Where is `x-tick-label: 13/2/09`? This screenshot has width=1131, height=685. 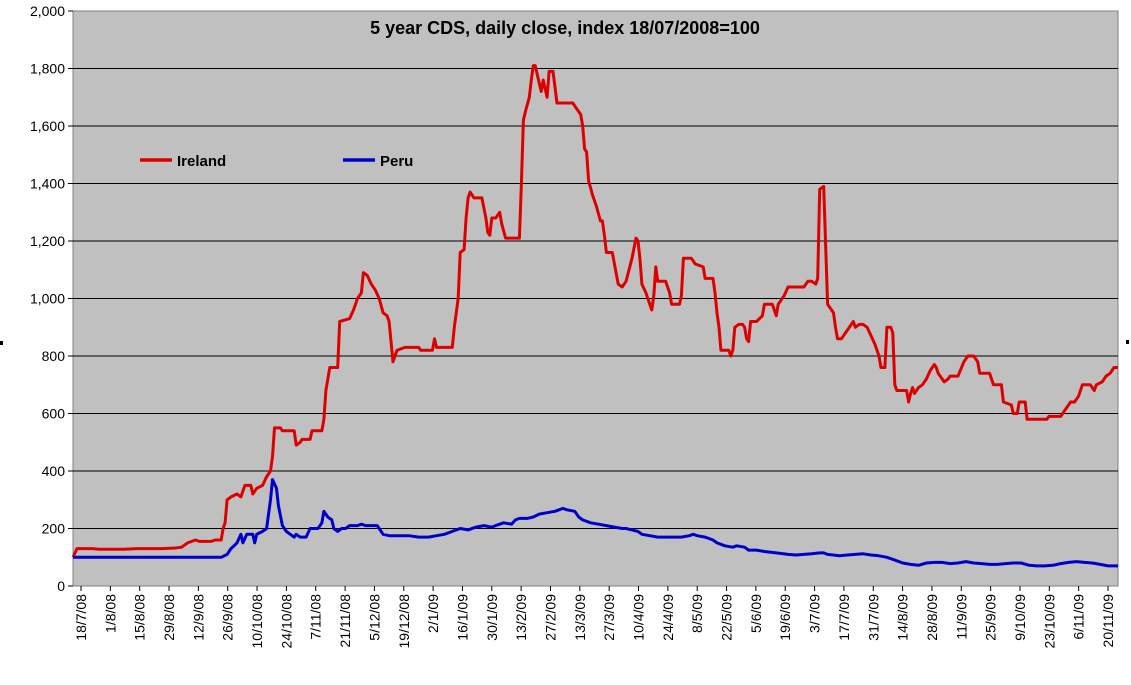 x-tick-label: 13/2/09 is located at coordinates (521, 617).